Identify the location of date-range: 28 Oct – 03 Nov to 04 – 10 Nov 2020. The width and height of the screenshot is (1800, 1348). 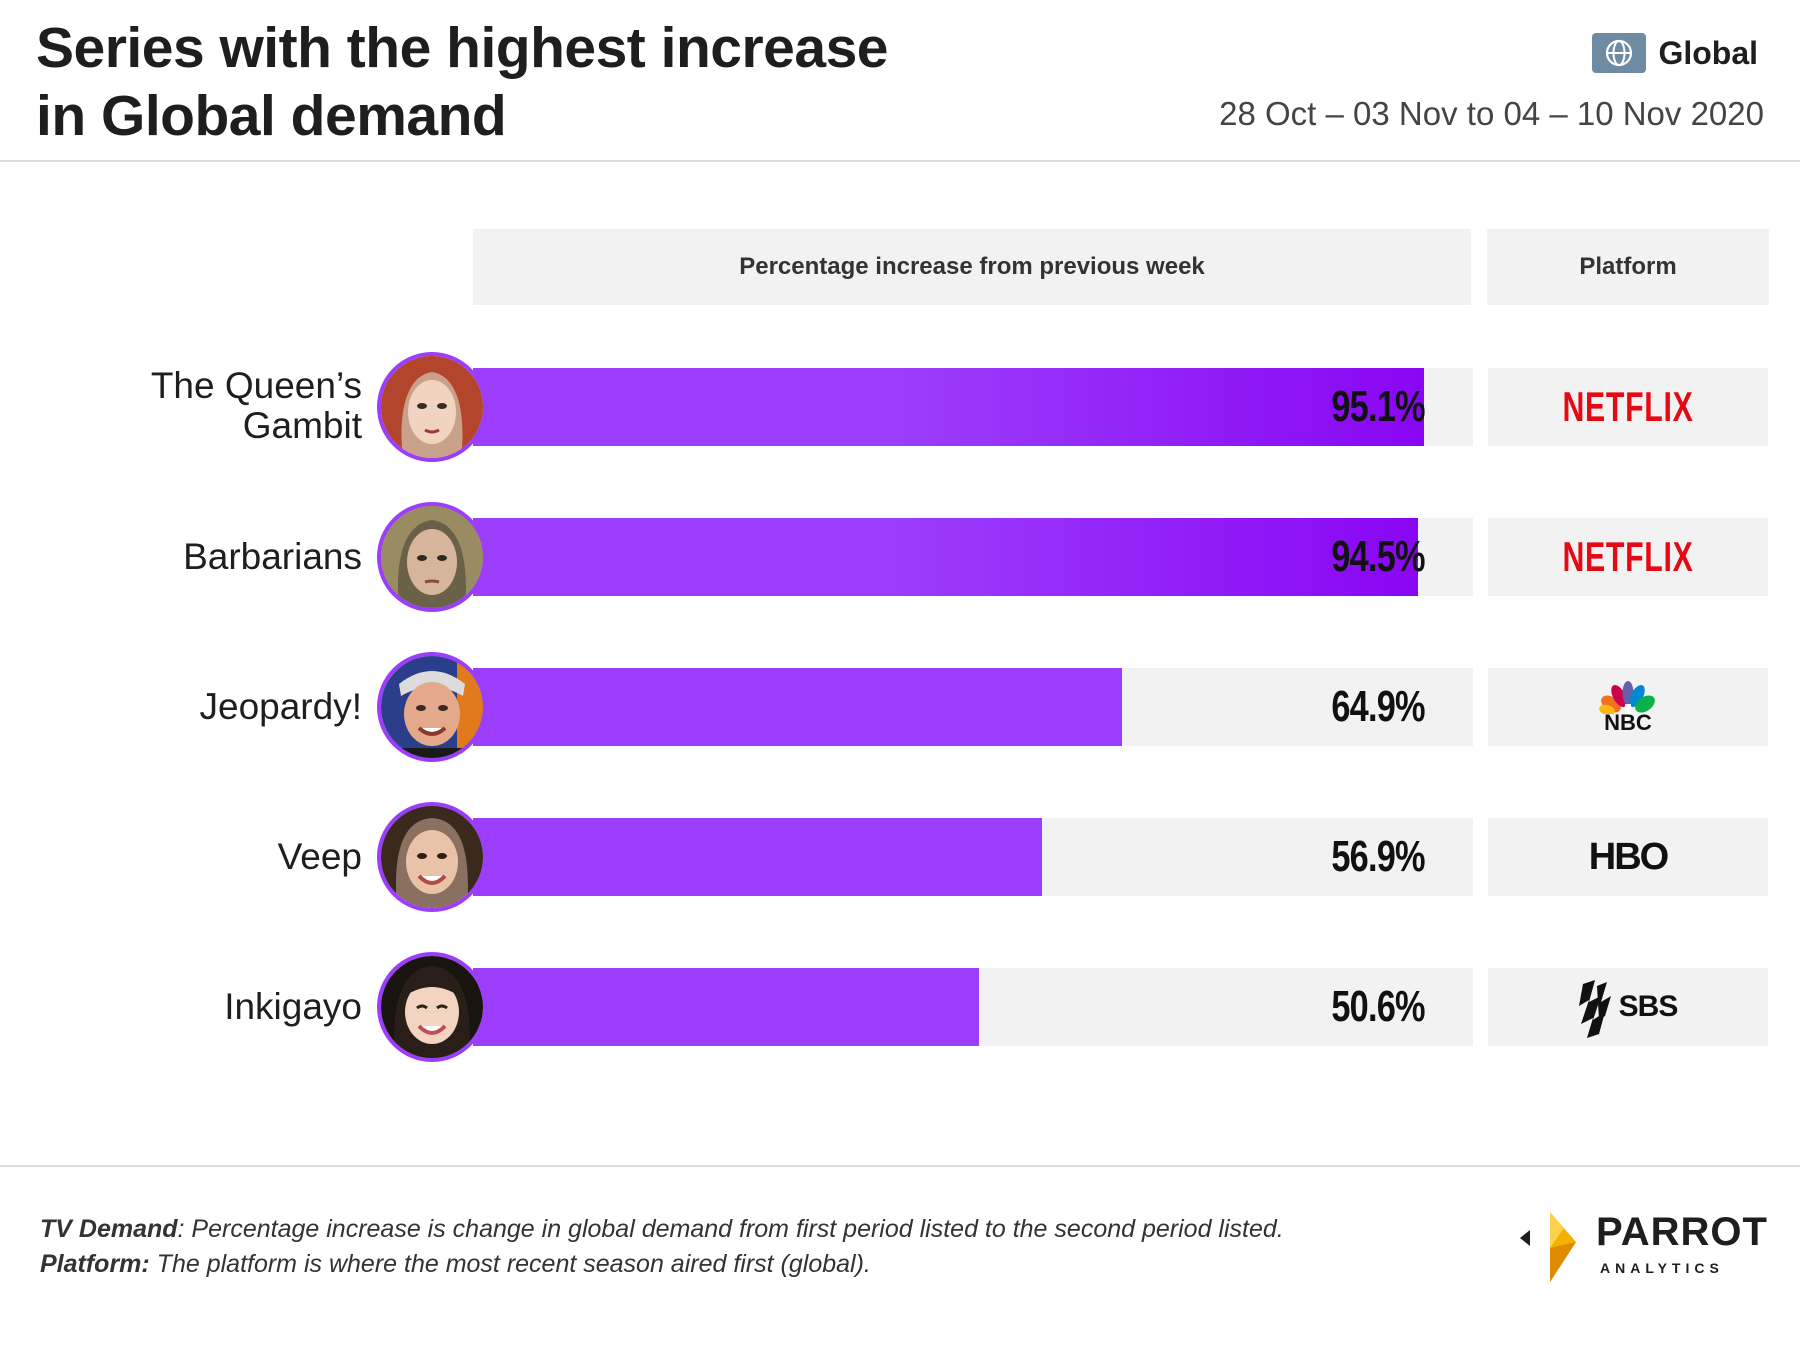
(1491, 113).